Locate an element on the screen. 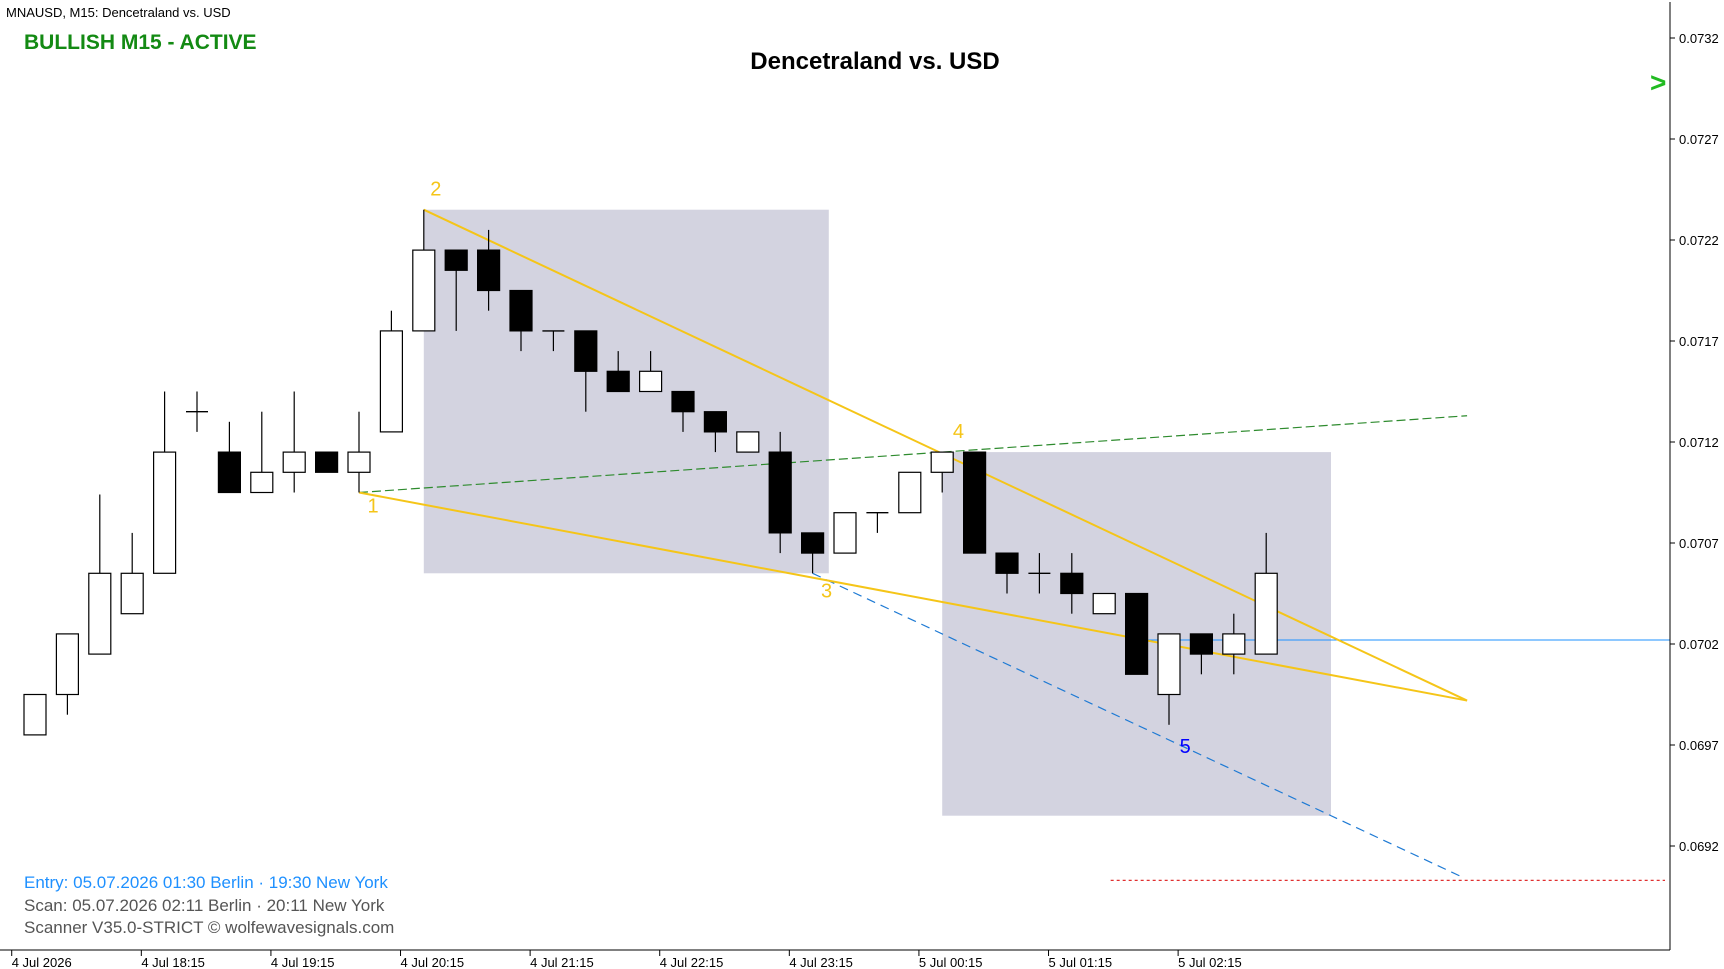 Image resolution: width=1724 pixels, height=969 pixels. wave-label-4: 4 is located at coordinates (958, 432).